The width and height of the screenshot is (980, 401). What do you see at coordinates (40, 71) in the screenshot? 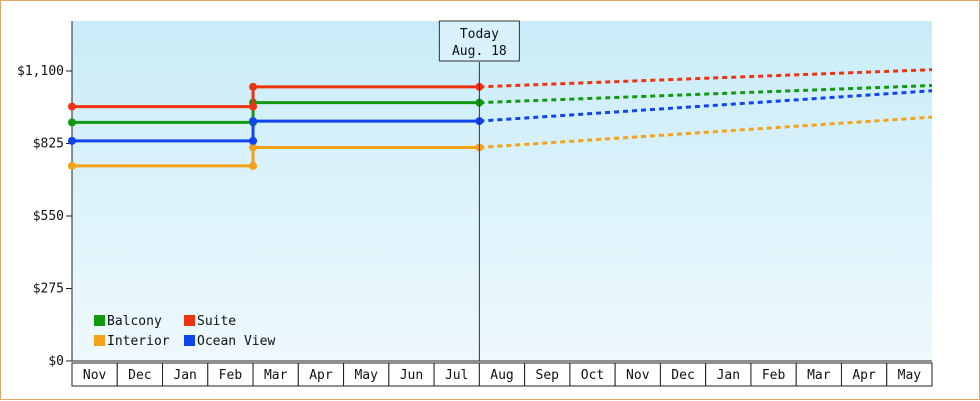
I see `y-tick-label: $1,100` at bounding box center [40, 71].